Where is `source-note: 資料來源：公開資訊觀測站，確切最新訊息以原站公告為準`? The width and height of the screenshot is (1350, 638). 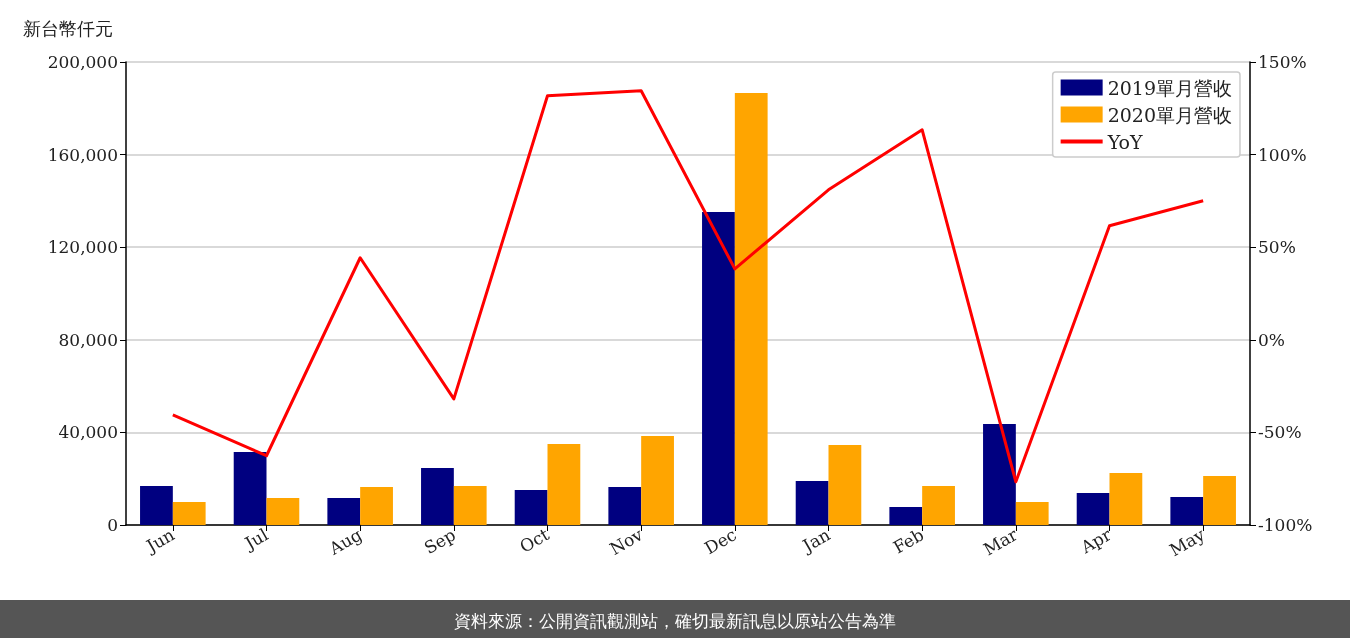 source-note: 資料來源：公開資訊觀測站，確切最新訊息以原站公告為準 is located at coordinates (675, 620).